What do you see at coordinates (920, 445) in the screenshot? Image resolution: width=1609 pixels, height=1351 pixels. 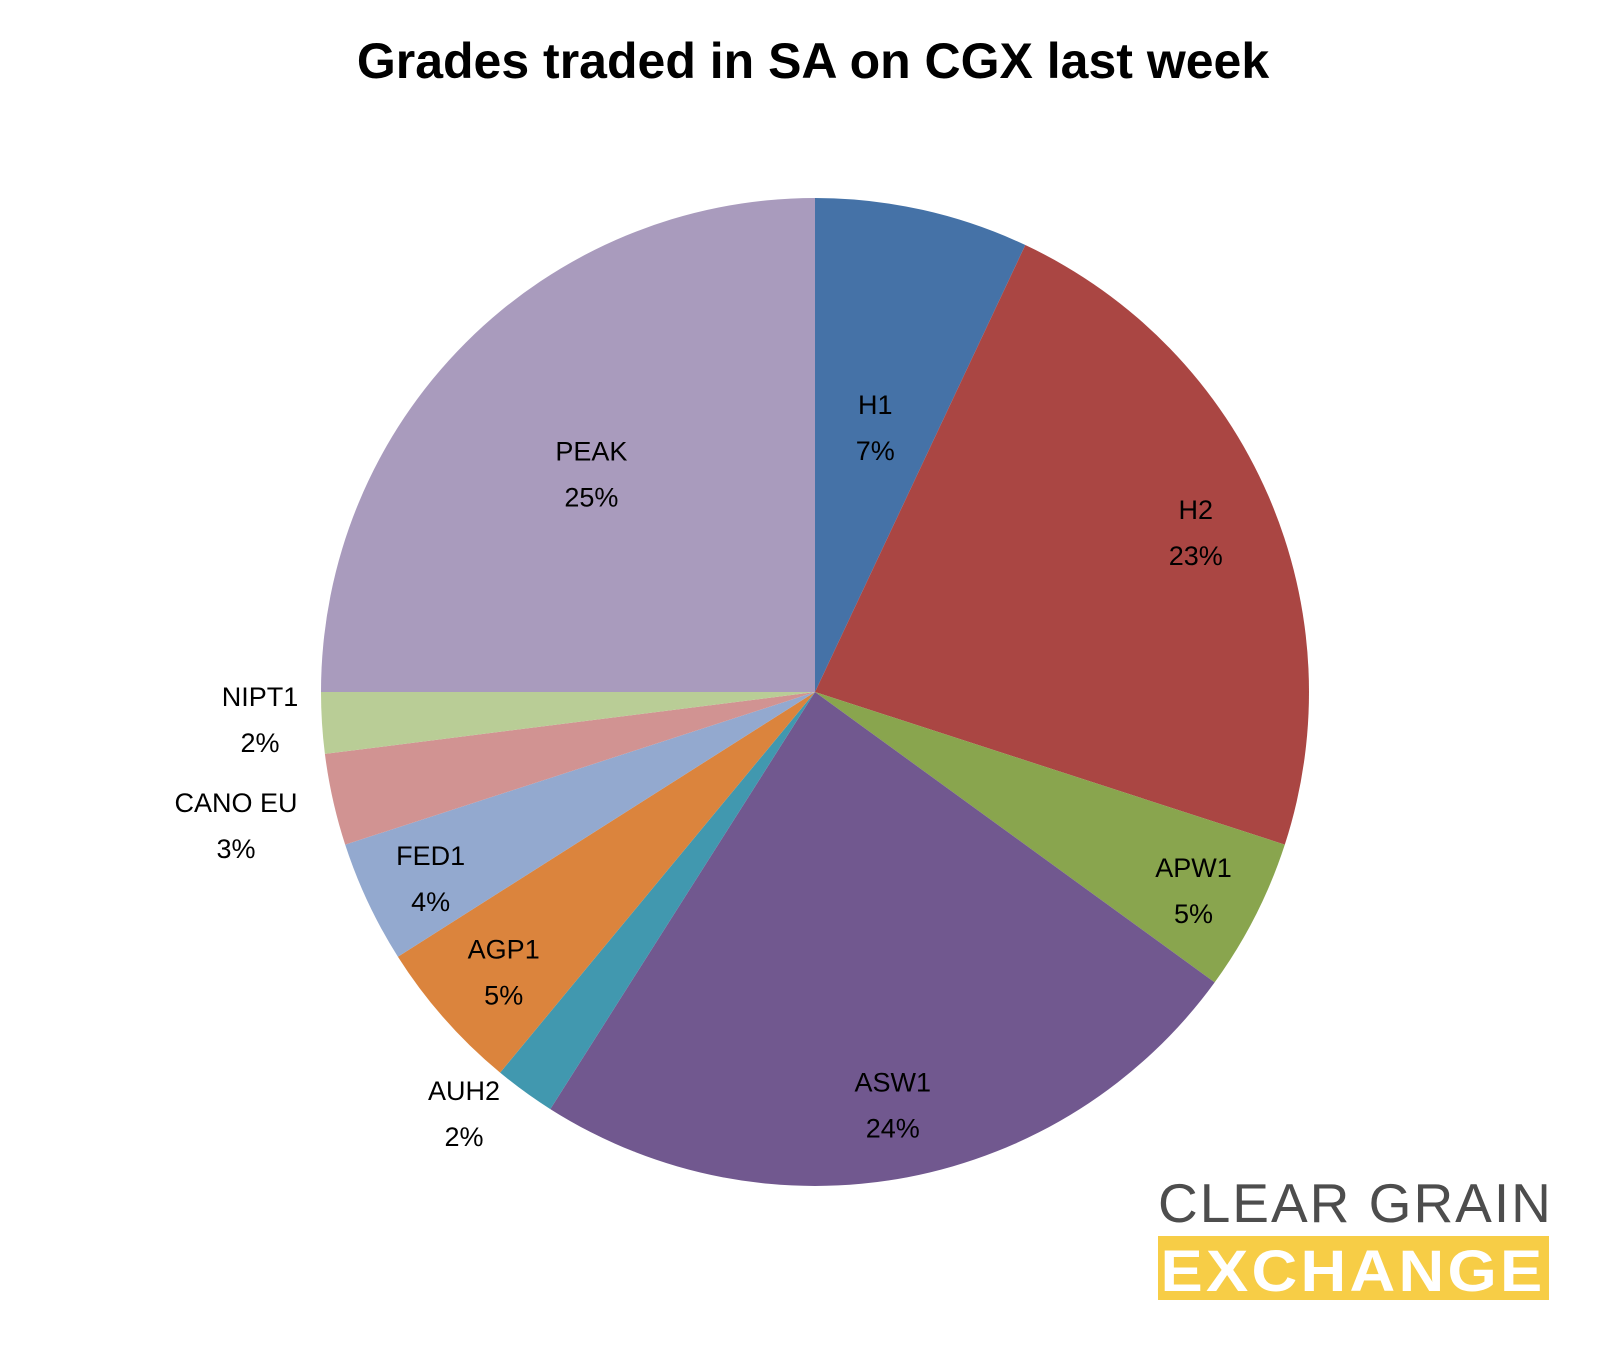 I see `pie-slice-h1` at bounding box center [920, 445].